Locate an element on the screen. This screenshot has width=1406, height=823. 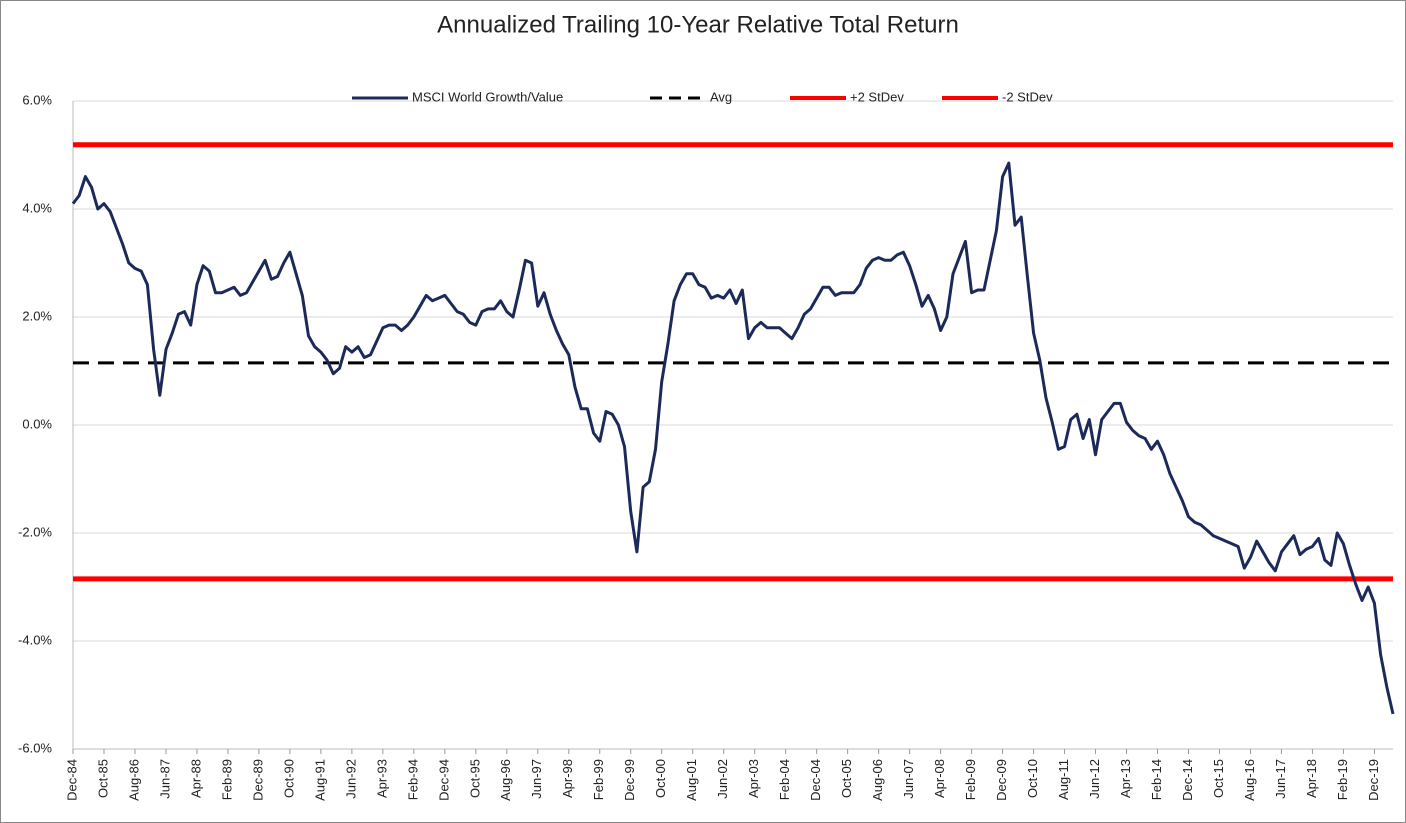
x-tick-label: Oct-10 is located at coordinates (1032, 778).